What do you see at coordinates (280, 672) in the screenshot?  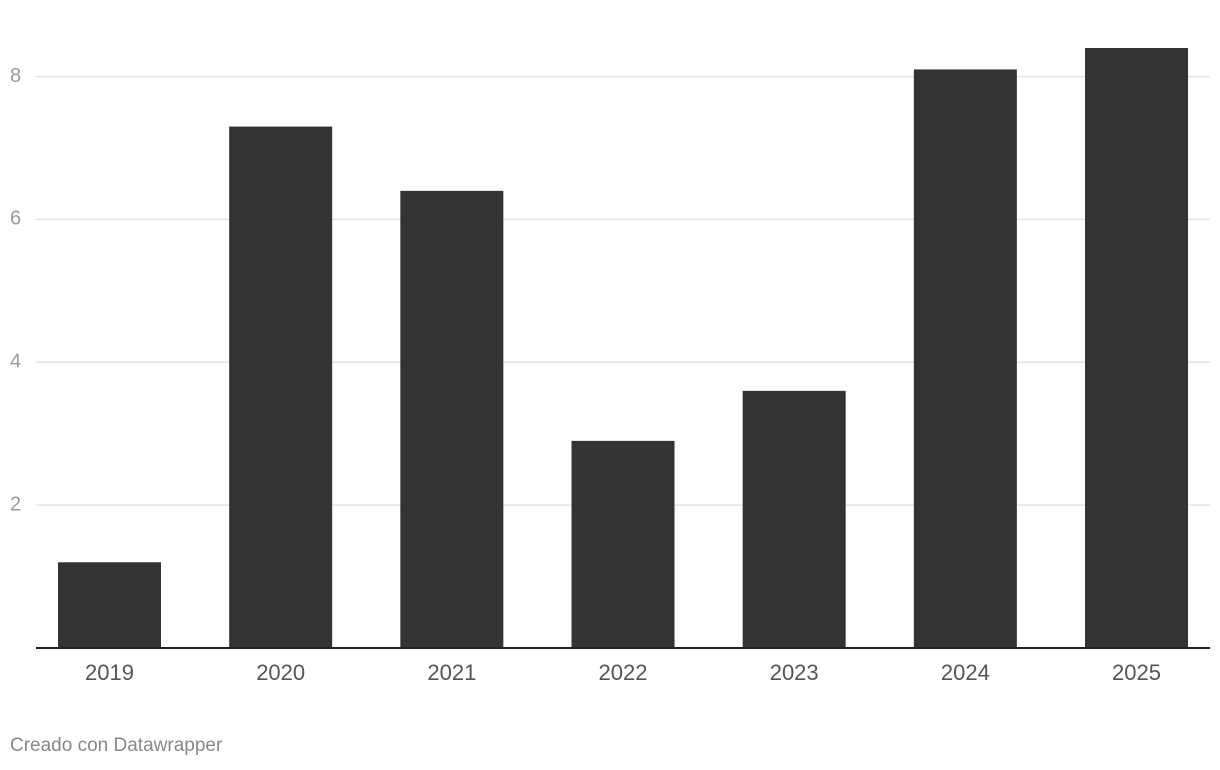 I see `x-tick-label: 2020` at bounding box center [280, 672].